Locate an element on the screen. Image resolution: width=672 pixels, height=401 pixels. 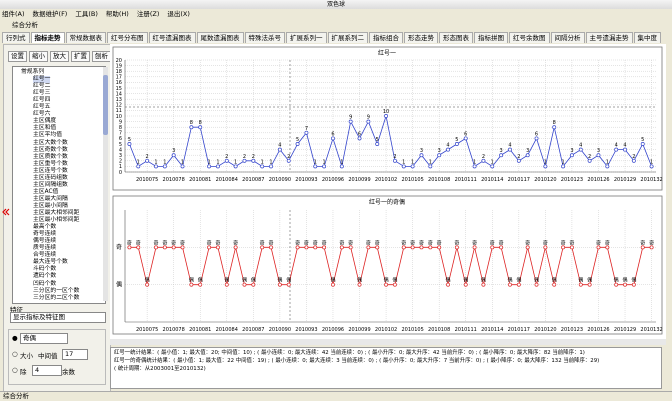
menu-item: 组件(A) is located at coordinates (13, 14).